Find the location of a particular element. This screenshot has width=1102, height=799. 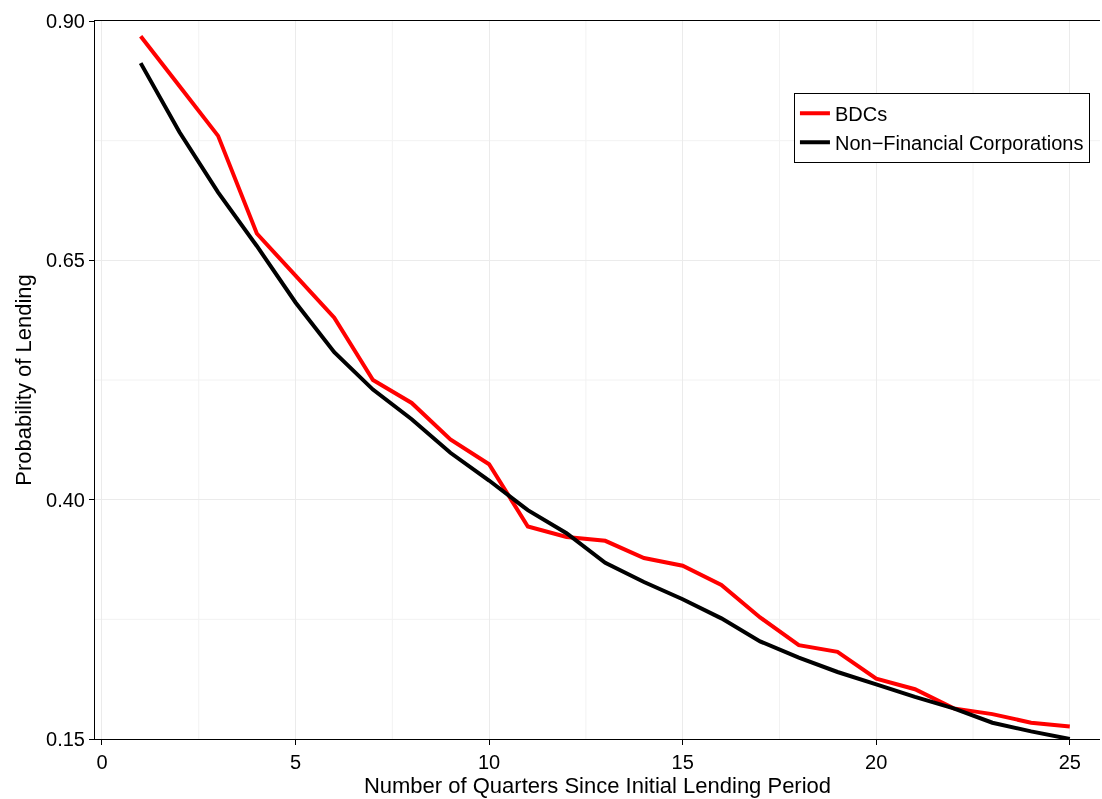

y-tick-label: 0.15 is located at coordinates (65, 739).